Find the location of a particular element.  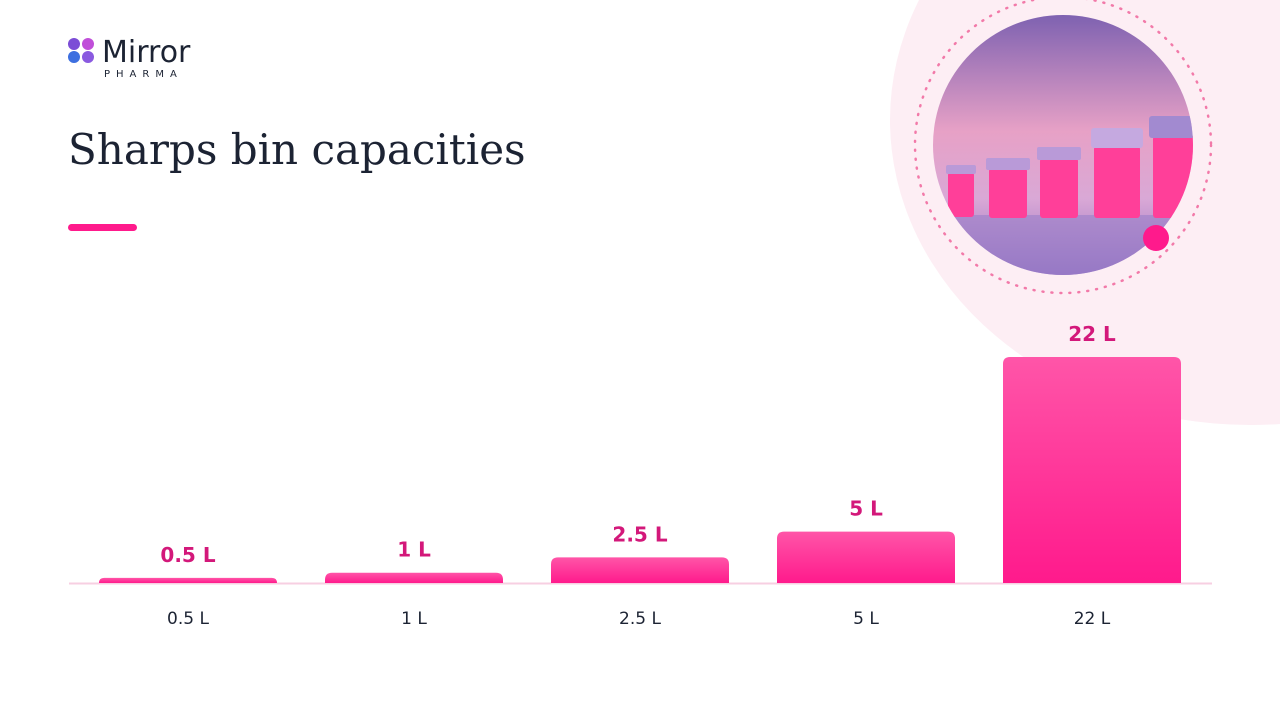

value-label: 22 L is located at coordinates (1092, 334).